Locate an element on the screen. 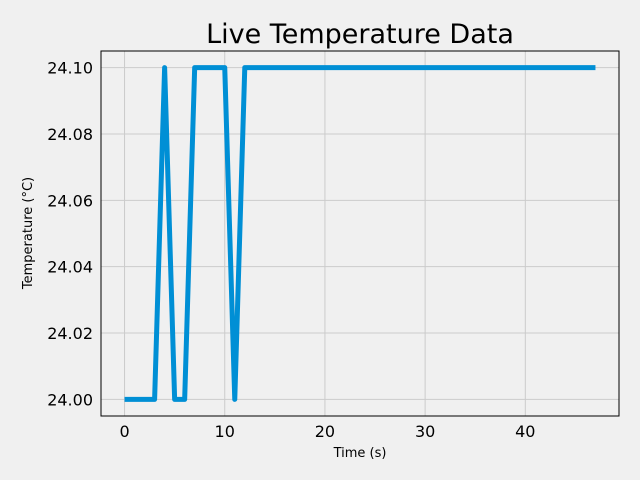  y-tick-label: 24.02 is located at coordinates (70, 333).